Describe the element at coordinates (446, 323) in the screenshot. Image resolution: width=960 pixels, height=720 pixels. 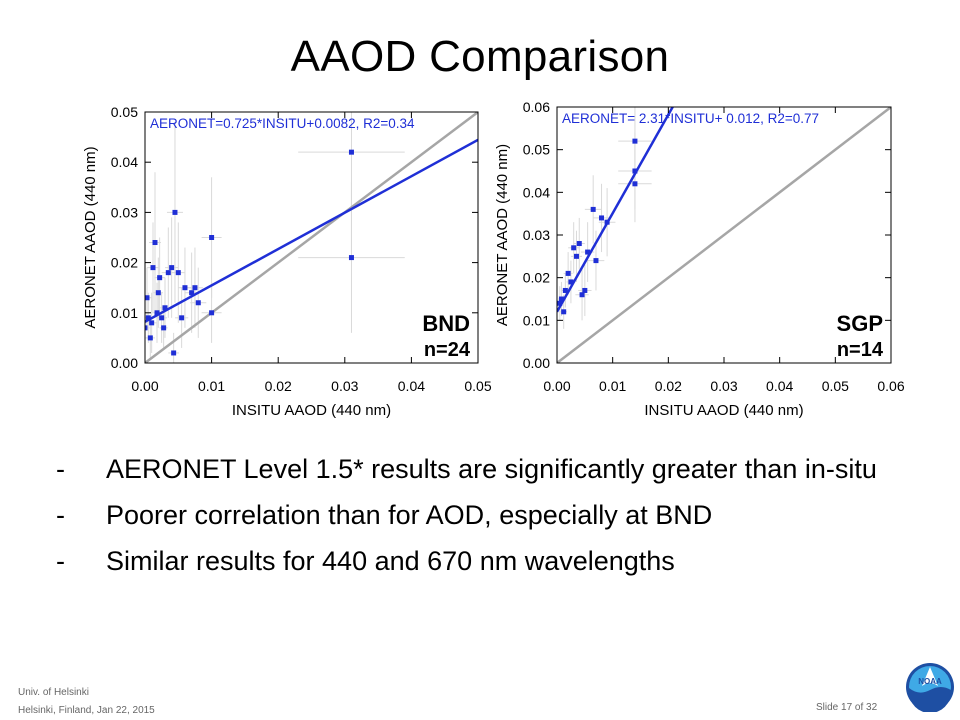
I see `station-label: BND` at that location.